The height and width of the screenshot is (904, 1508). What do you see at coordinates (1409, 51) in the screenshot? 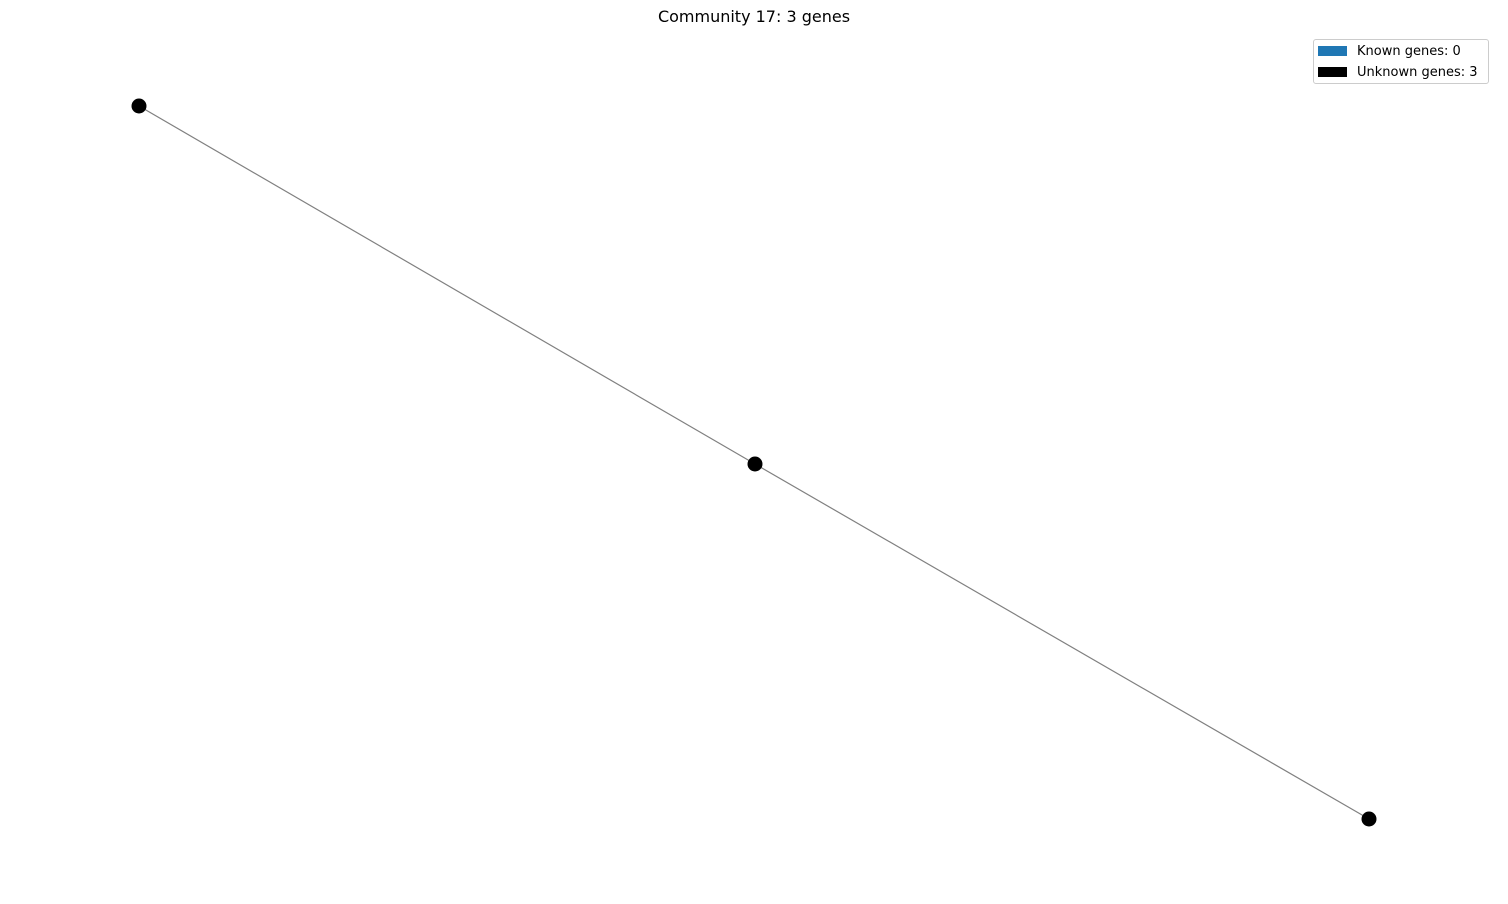
I see `legend-label-known: Known genes: 0` at bounding box center [1409, 51].